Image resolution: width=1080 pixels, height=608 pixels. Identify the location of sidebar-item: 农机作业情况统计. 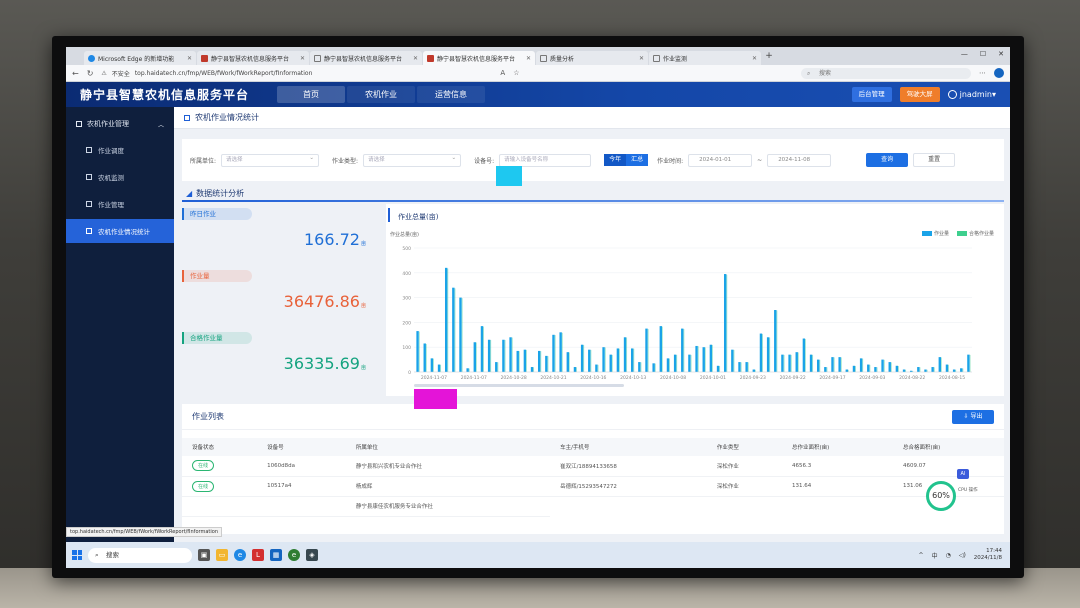
(120, 231).